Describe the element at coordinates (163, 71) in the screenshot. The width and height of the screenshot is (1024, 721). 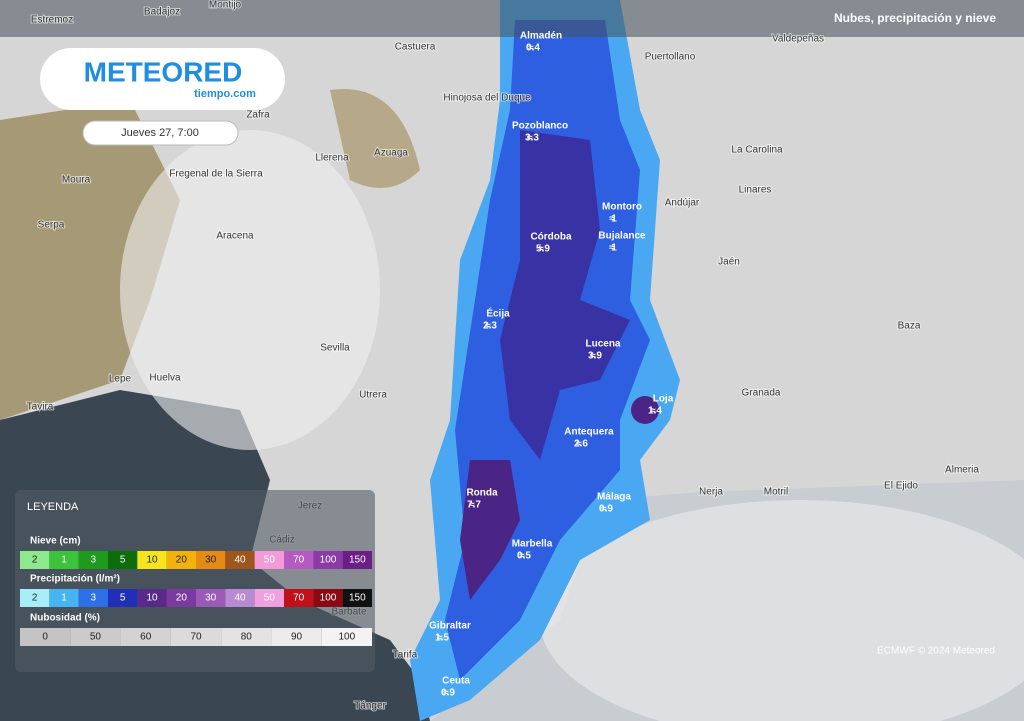
I see `logo: METEORED` at that location.